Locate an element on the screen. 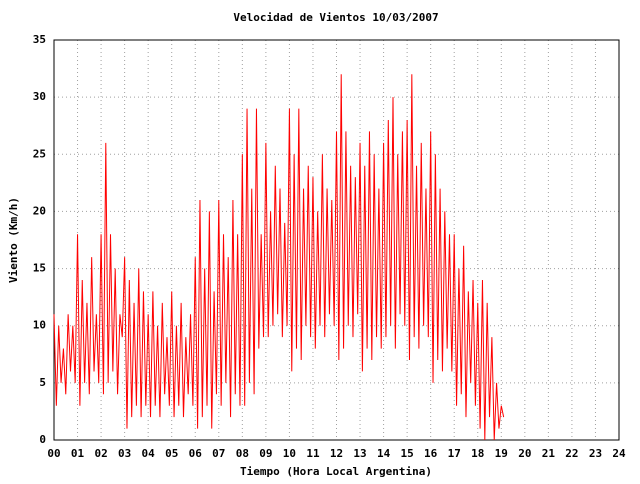 Image resolution: width=640 pixels, height=484 pixels. y-tick-label: 25 is located at coordinates (39, 153).